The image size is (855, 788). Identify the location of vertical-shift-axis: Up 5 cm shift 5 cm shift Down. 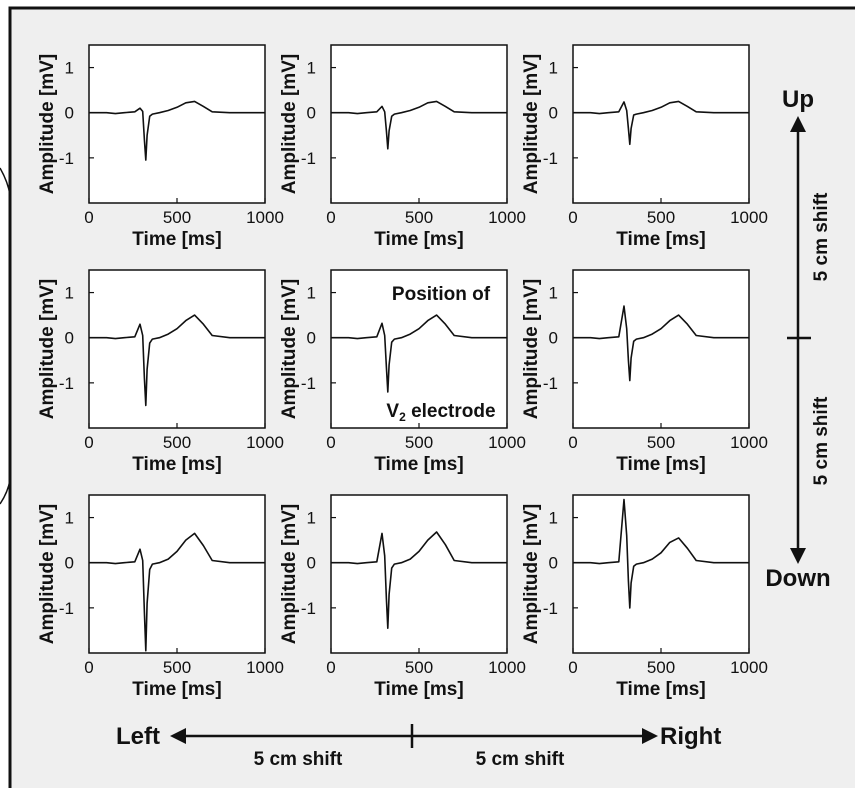
(798, 339).